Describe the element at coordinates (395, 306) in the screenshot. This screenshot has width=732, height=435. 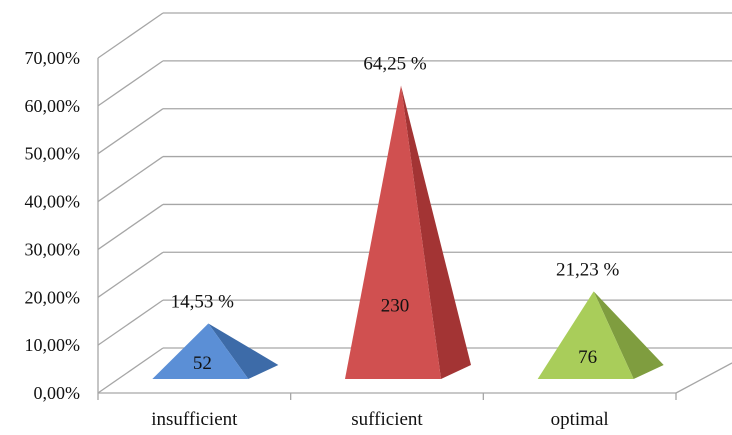
I see `count-label: 230` at that location.